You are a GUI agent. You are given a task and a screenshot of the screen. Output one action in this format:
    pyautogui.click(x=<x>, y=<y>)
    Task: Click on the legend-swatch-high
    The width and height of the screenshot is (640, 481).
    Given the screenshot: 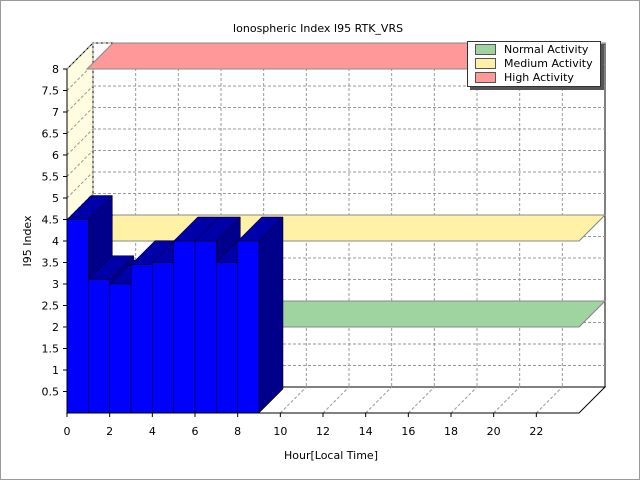 What is the action you would take?
    pyautogui.click(x=485, y=77)
    